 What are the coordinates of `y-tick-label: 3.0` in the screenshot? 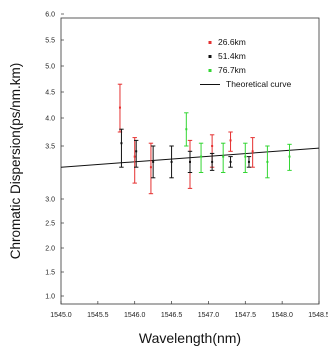 It's located at (50, 200).